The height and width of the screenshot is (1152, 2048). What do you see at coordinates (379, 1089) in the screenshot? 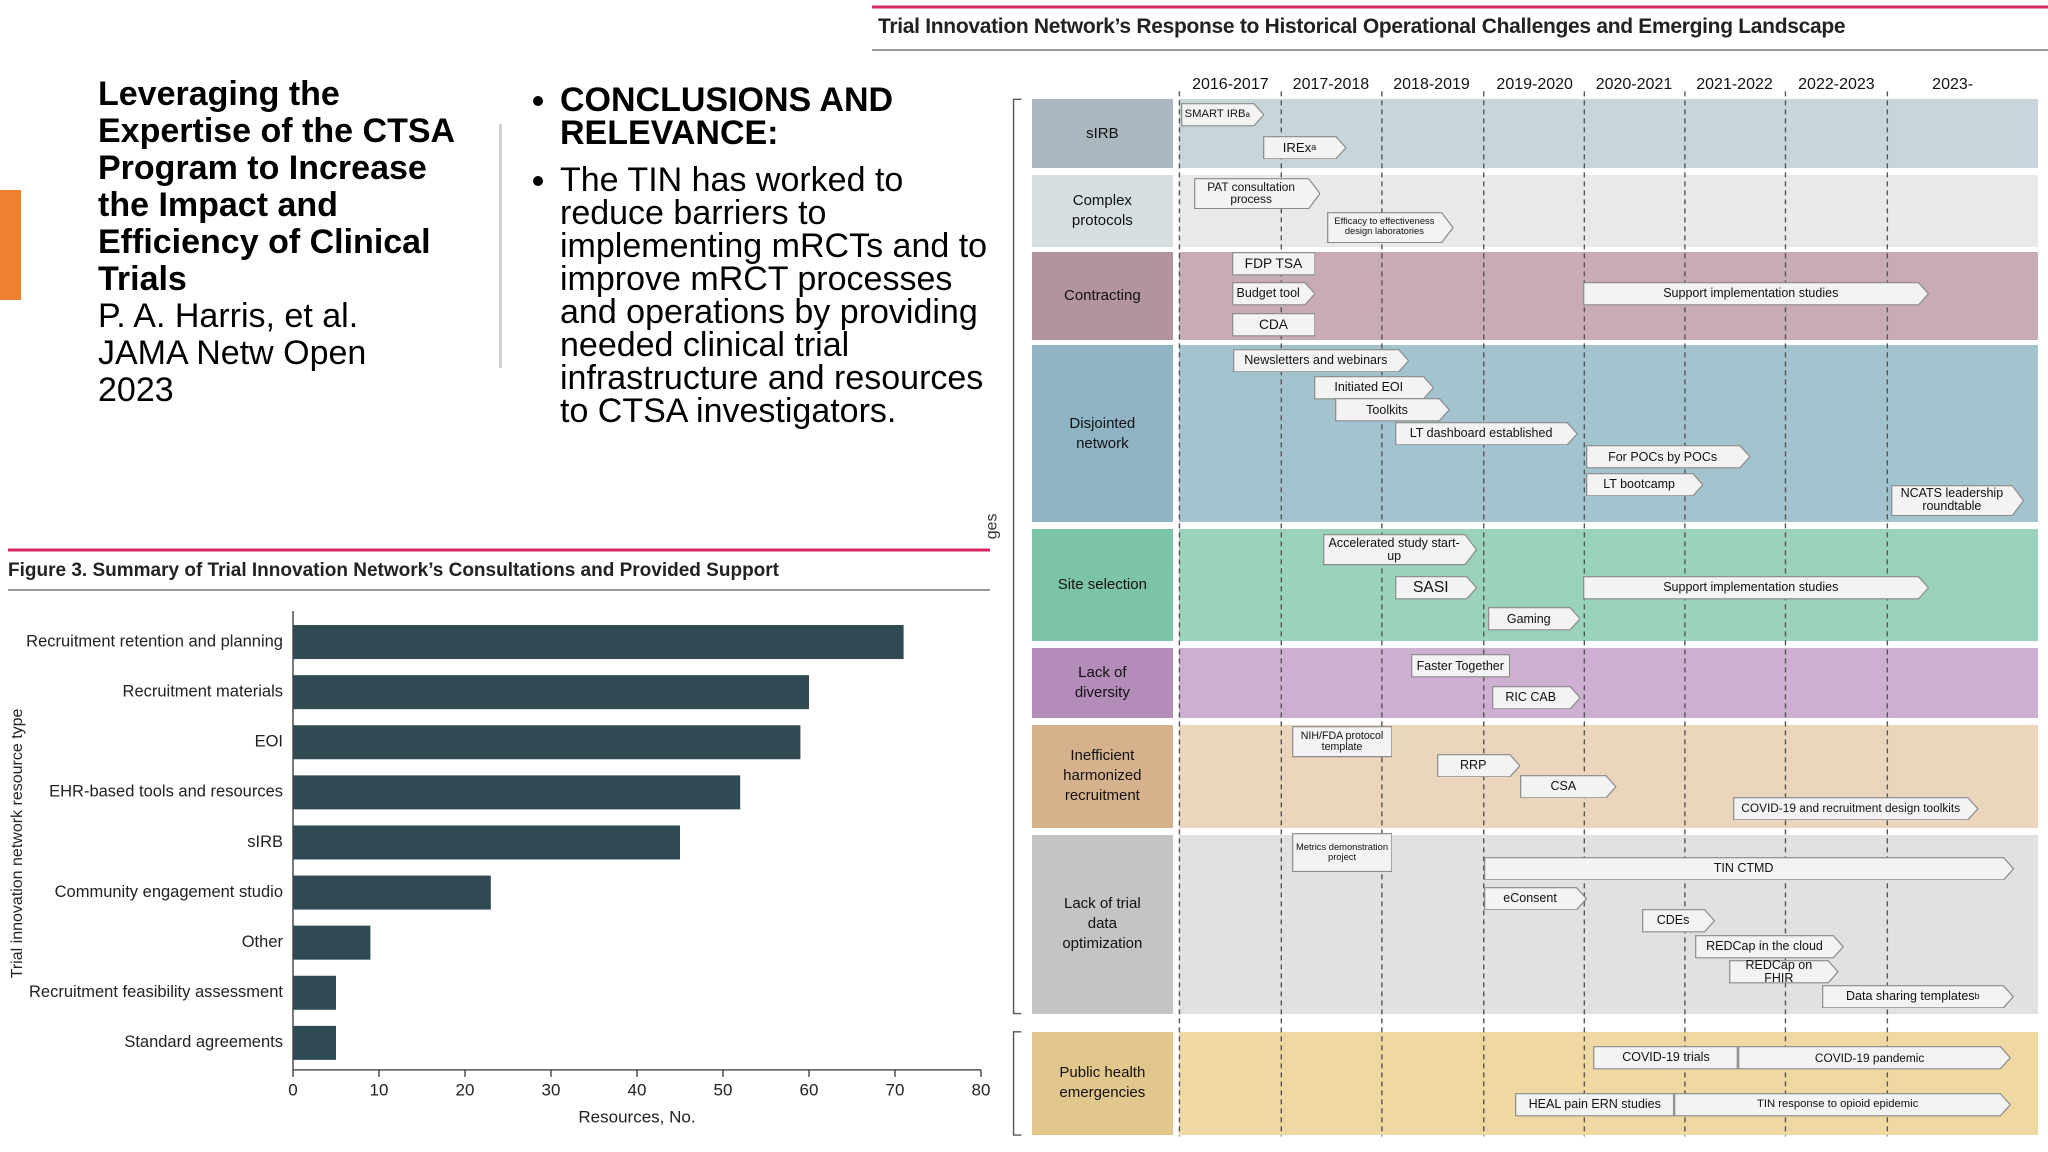
I see `x-tick-label: 10` at bounding box center [379, 1089].